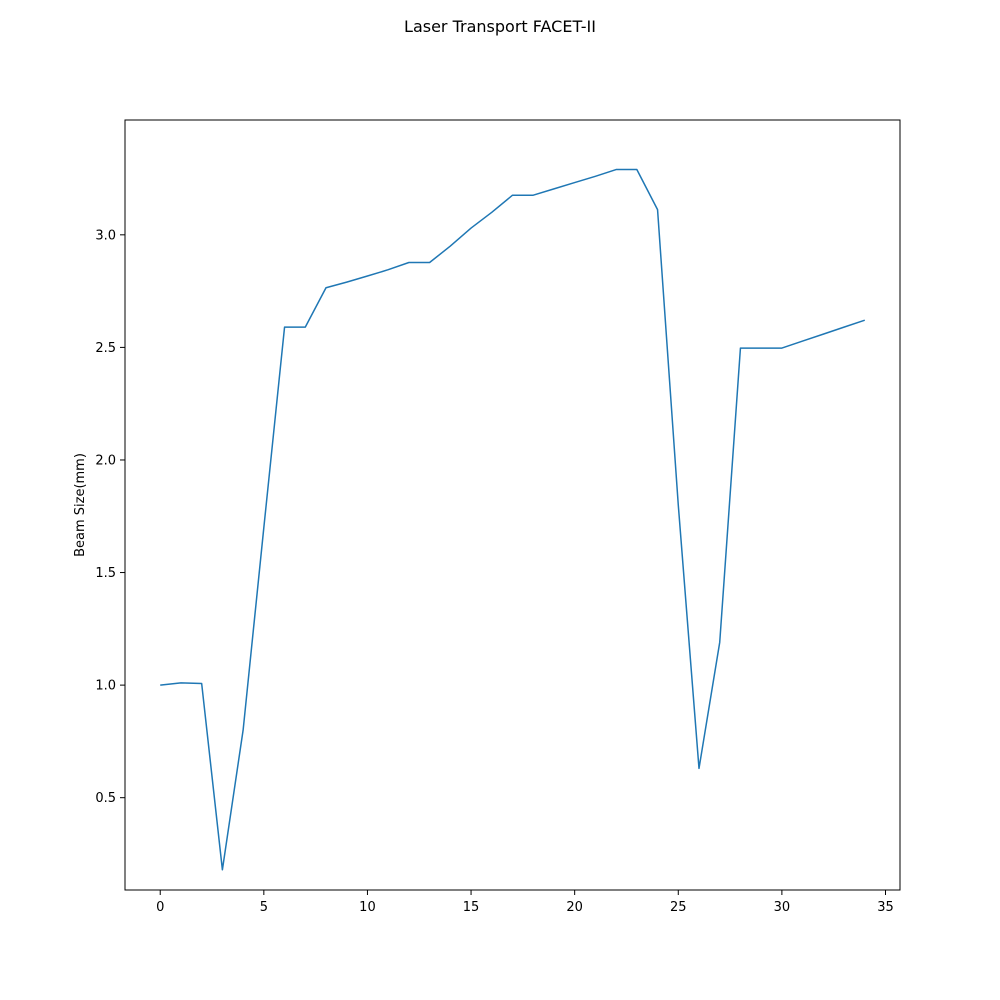  Describe the element at coordinates (80, 505) in the screenshot. I see `y-axis-label: Beam Size(mm)` at that location.